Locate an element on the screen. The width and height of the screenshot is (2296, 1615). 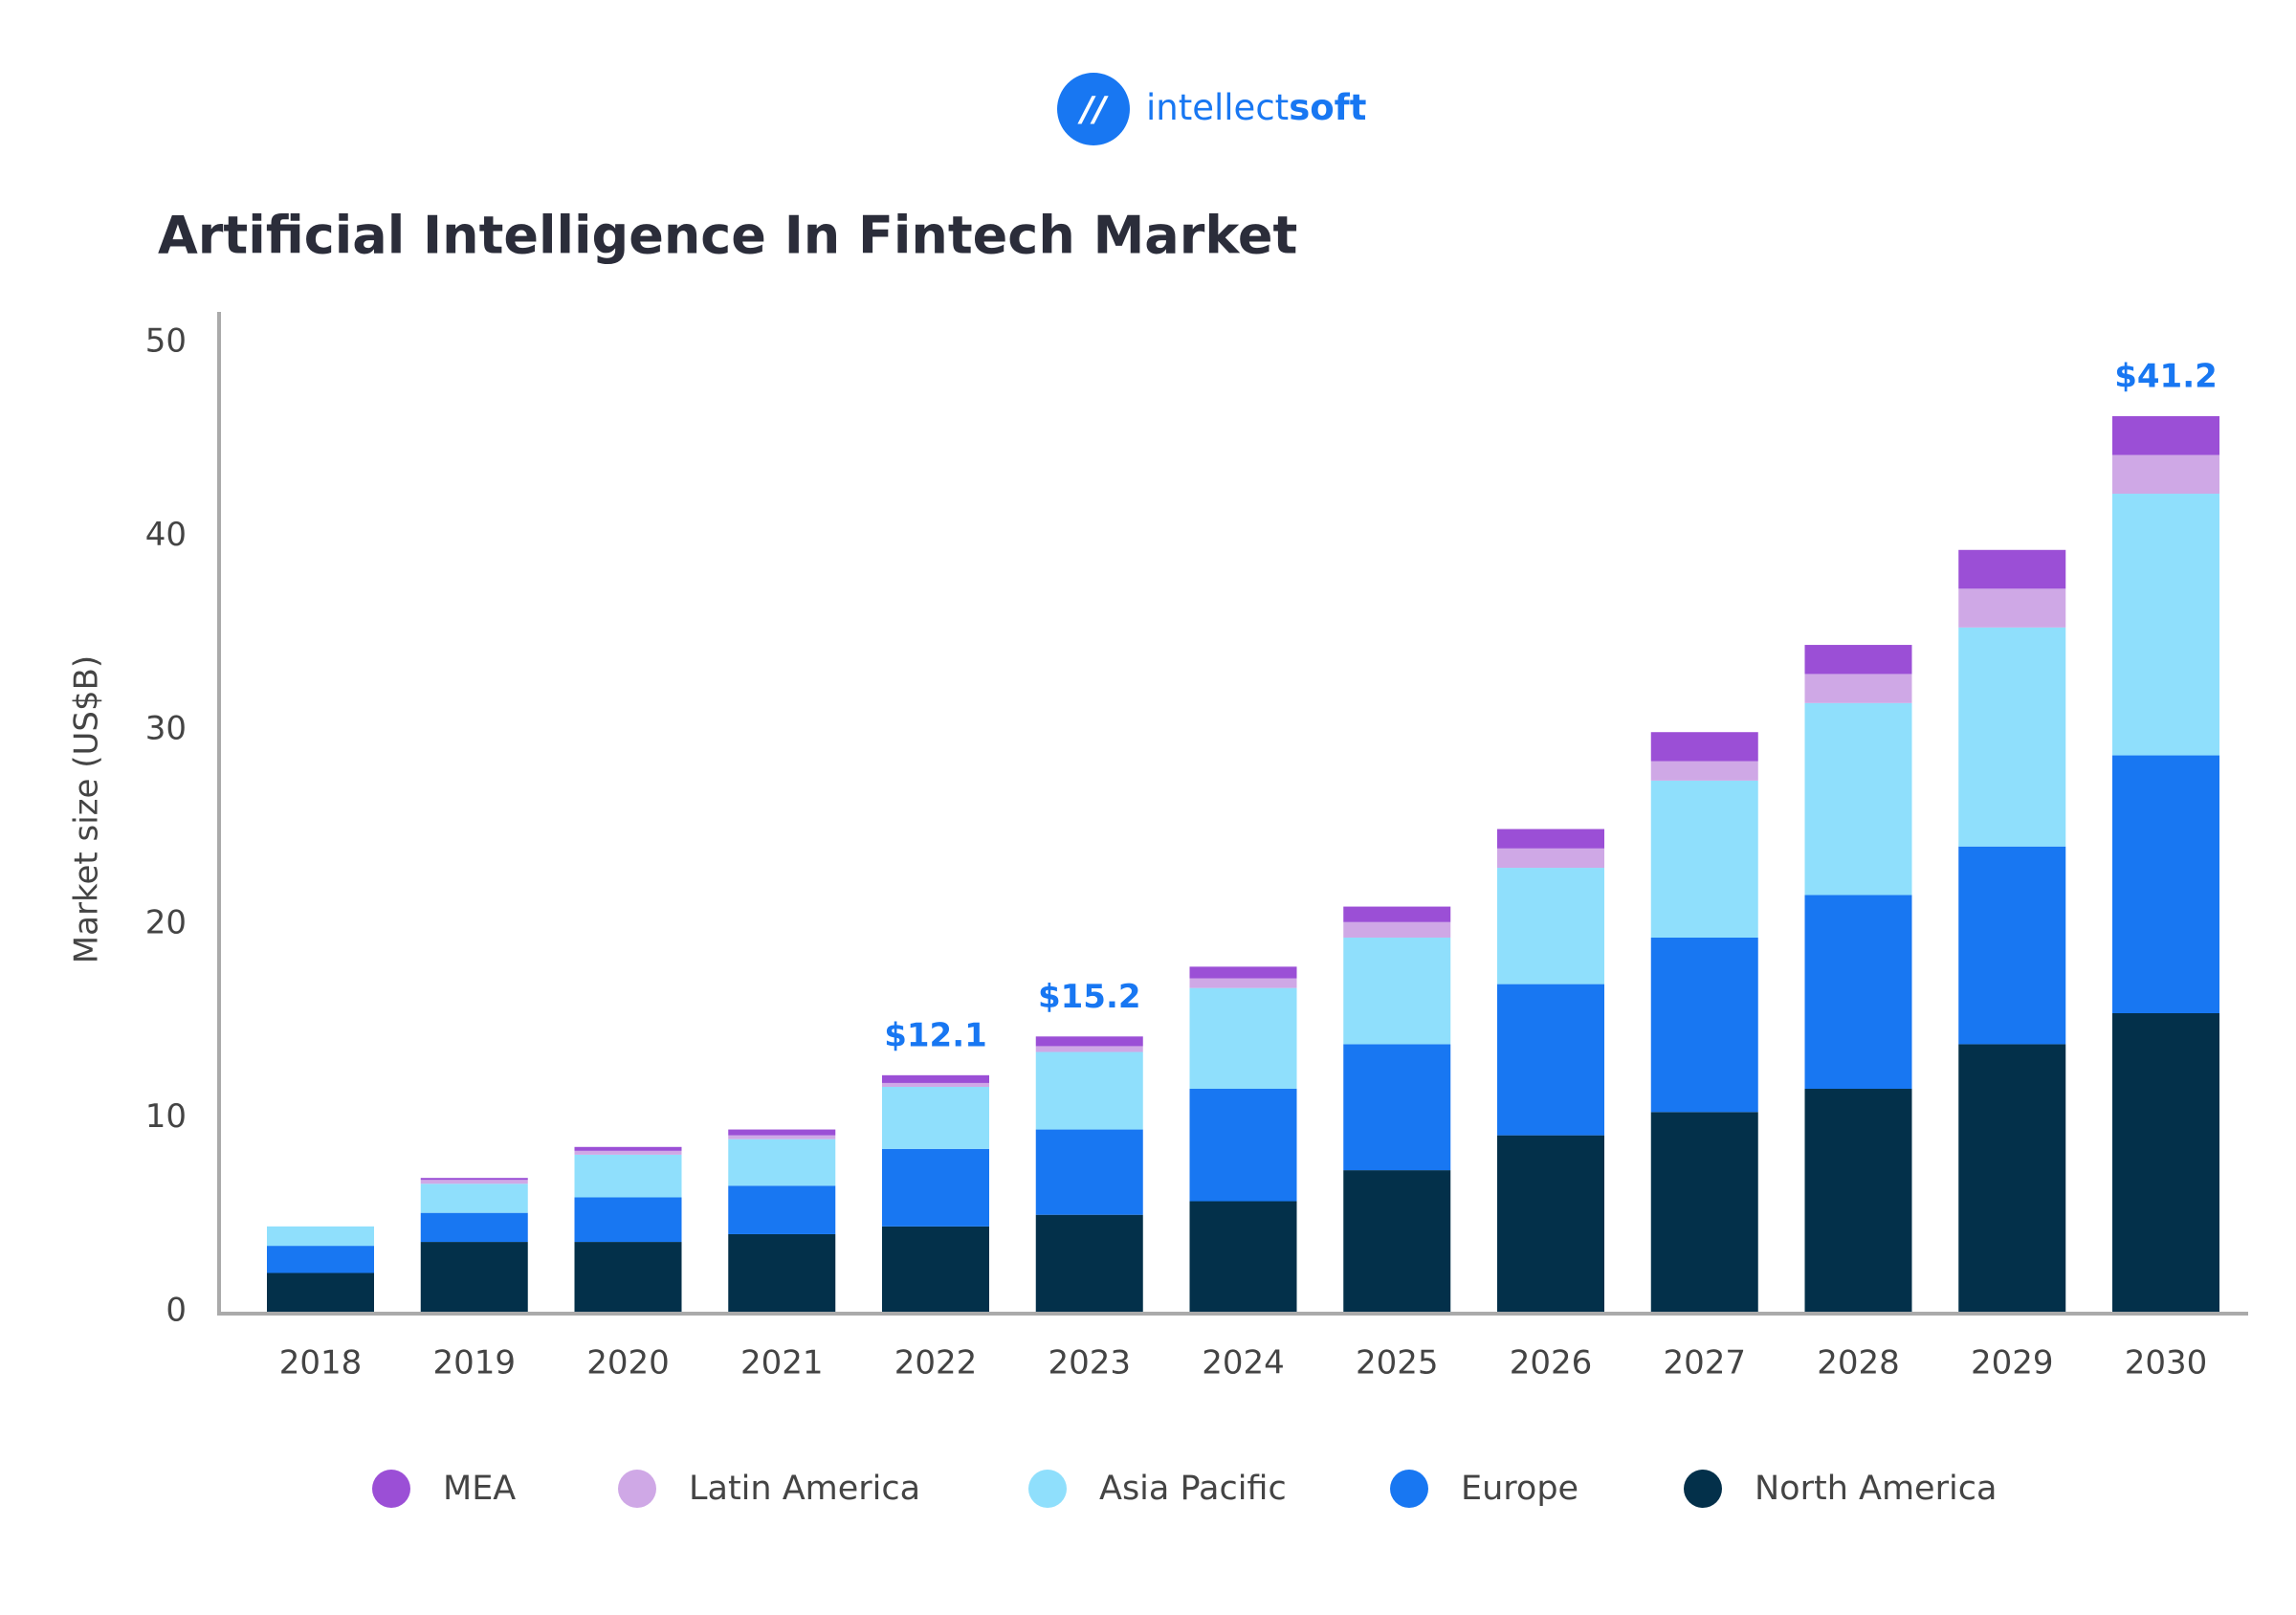
x-tick-label: 2025 is located at coordinates (1397, 1363).